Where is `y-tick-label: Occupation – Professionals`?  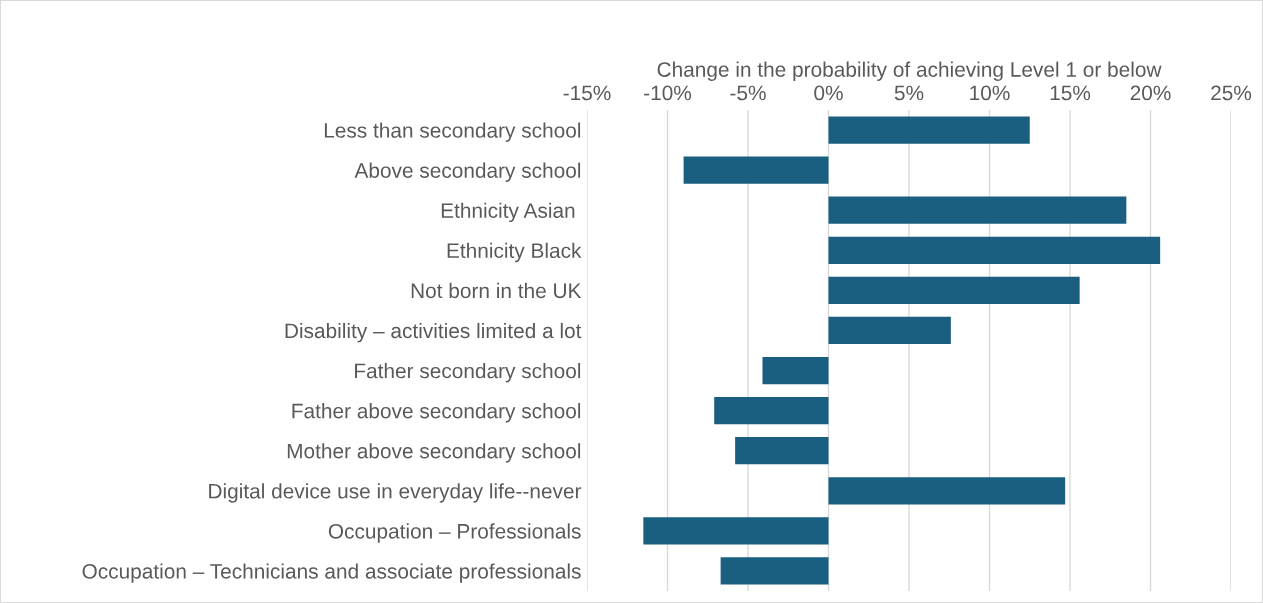
y-tick-label: Occupation – Professionals is located at coordinates (454, 533).